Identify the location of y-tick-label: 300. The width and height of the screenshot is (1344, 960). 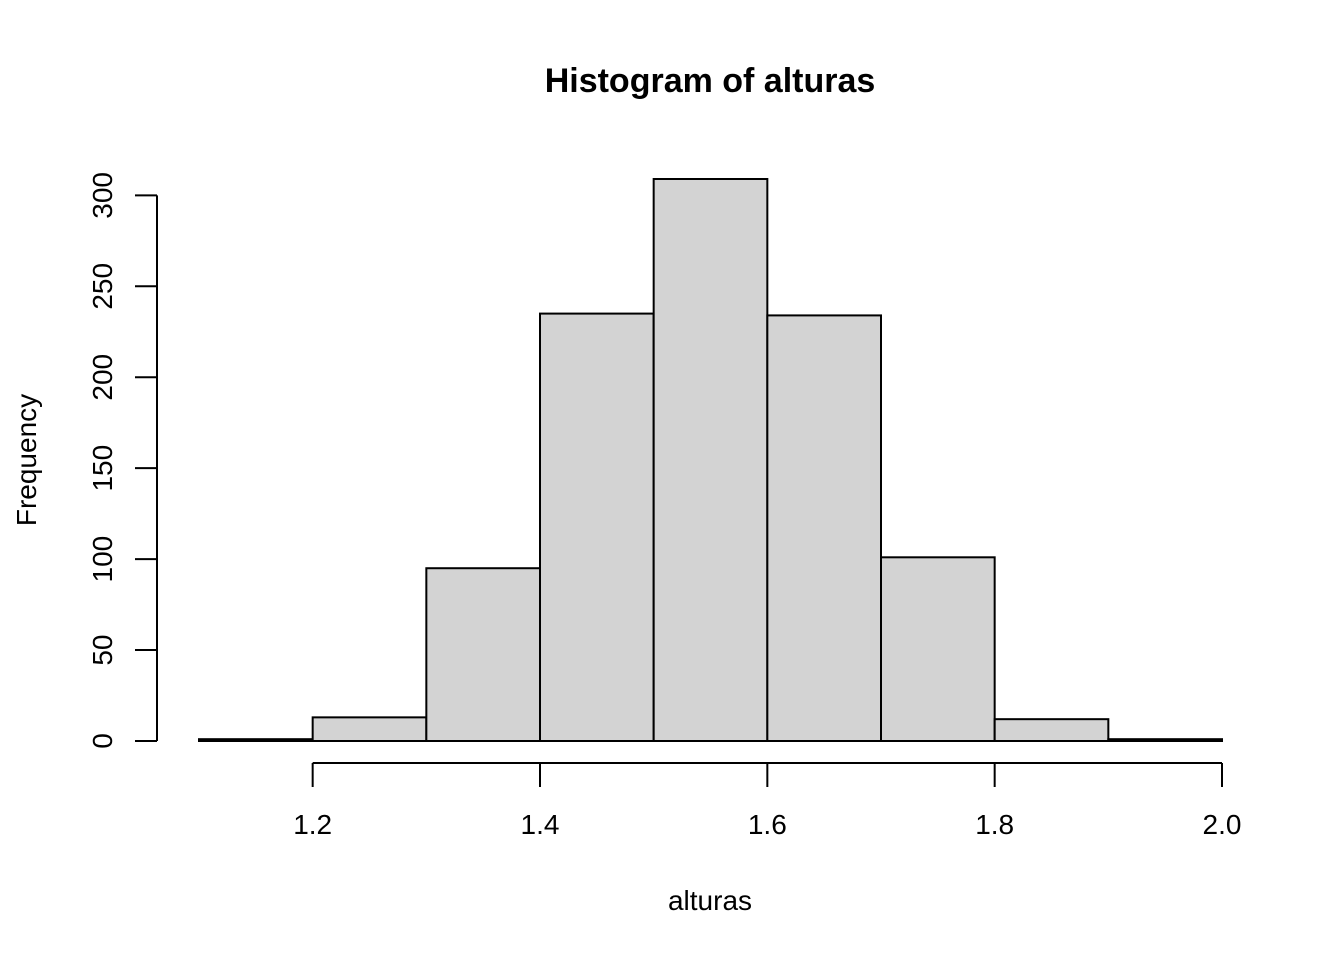
(102, 195).